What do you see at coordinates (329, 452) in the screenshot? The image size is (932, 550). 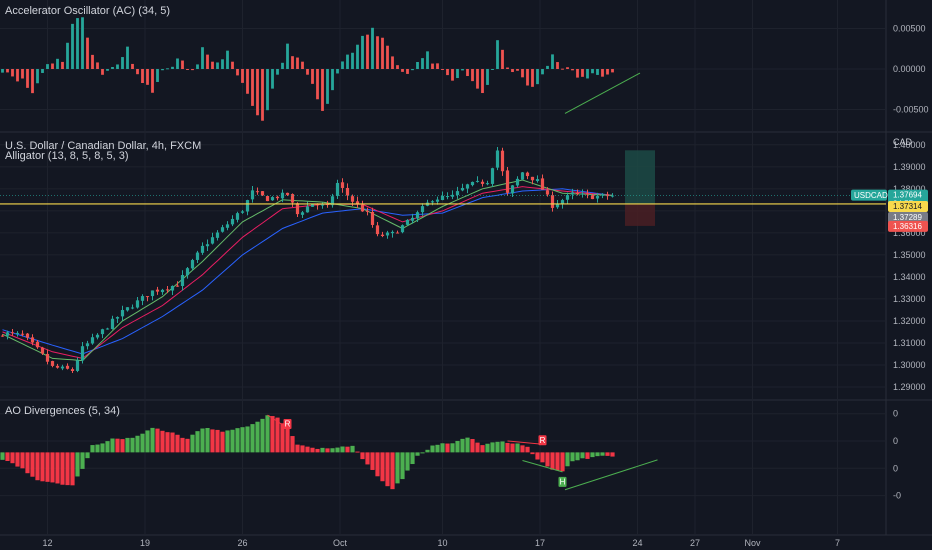 I see `ao-pane: R R H` at bounding box center [329, 452].